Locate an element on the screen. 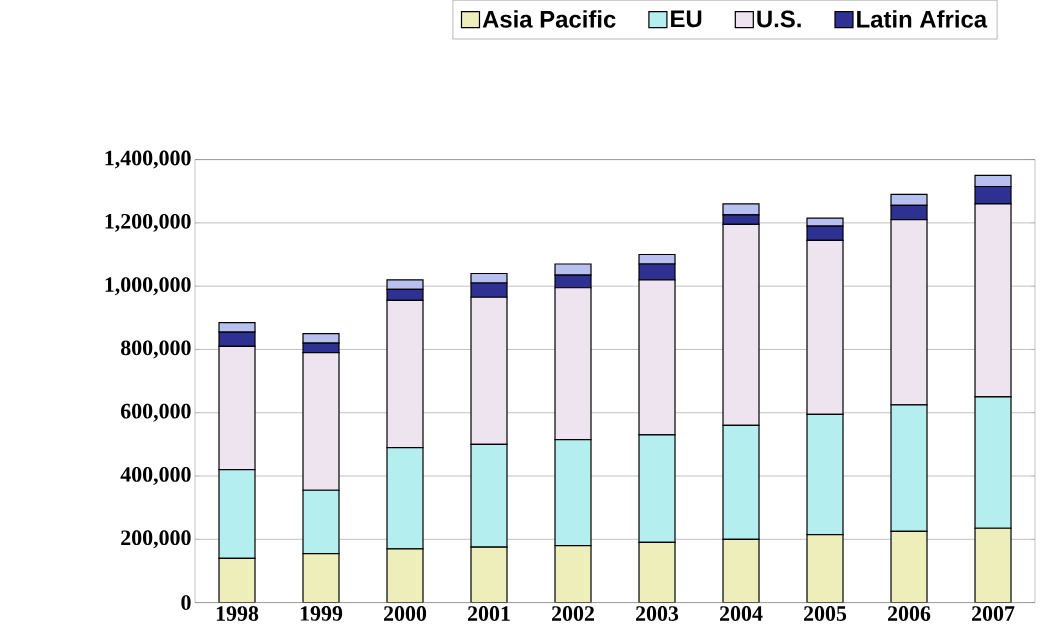  y-tick-label: 1,000,000 is located at coordinates (148, 286).